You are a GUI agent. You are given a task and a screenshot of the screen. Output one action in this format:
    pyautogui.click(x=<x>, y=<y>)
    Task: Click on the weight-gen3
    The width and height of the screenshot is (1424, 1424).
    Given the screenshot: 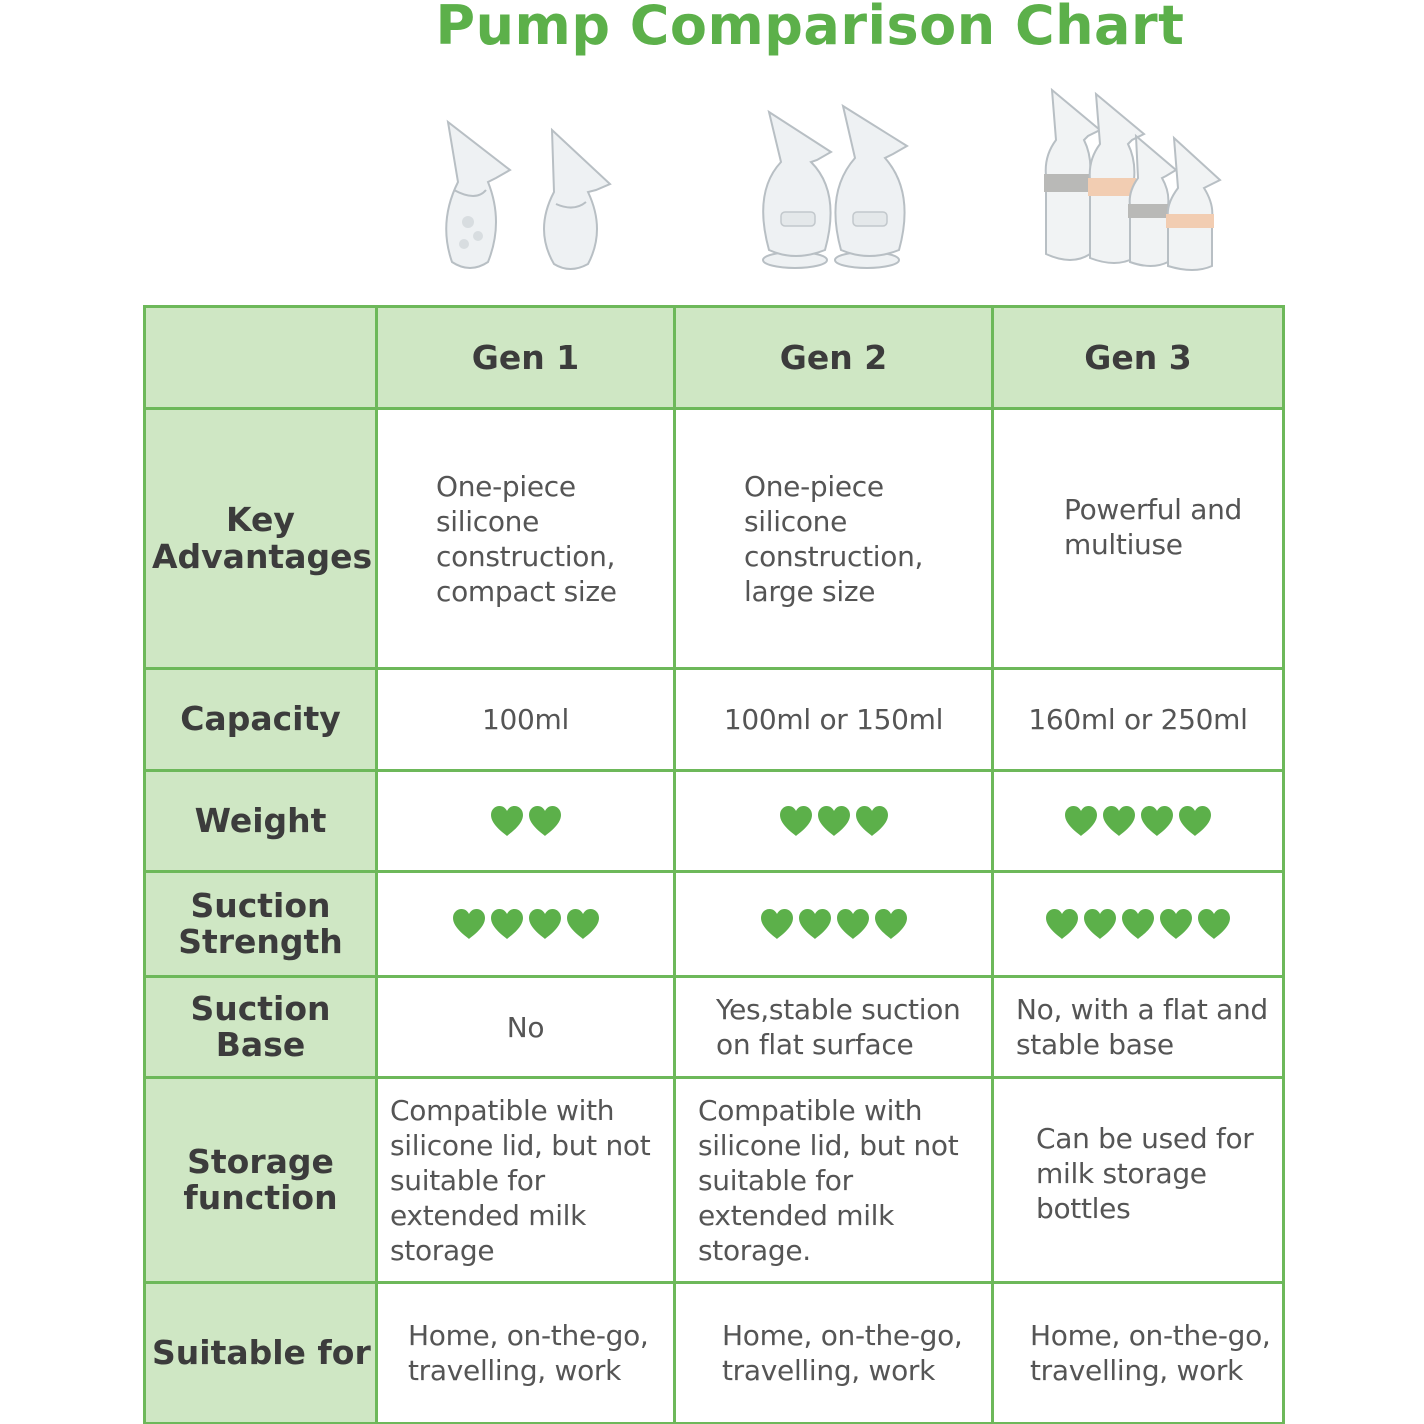 What is the action you would take?
    pyautogui.click(x=1138, y=821)
    